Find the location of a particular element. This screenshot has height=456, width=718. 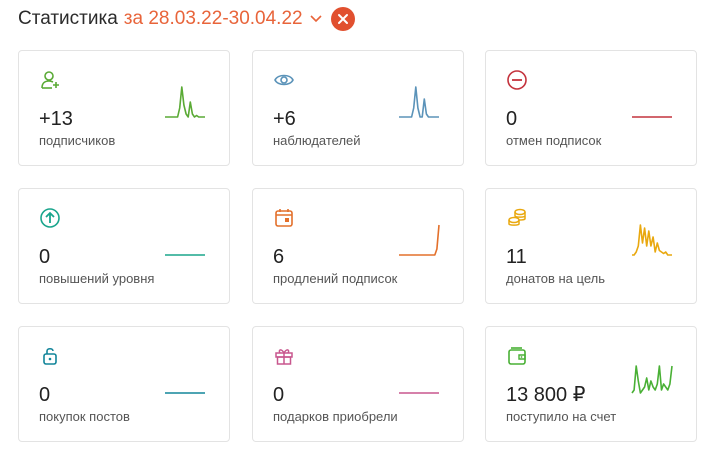

stat-card: 0 покупок постов is located at coordinates (124, 384).